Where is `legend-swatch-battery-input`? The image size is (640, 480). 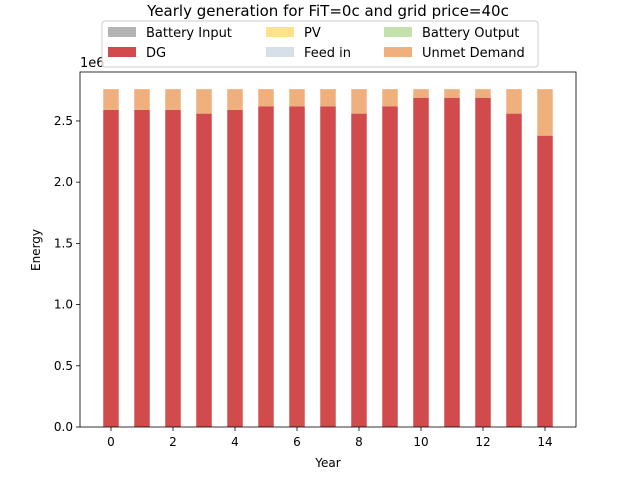 legend-swatch-battery-input is located at coordinates (122, 32).